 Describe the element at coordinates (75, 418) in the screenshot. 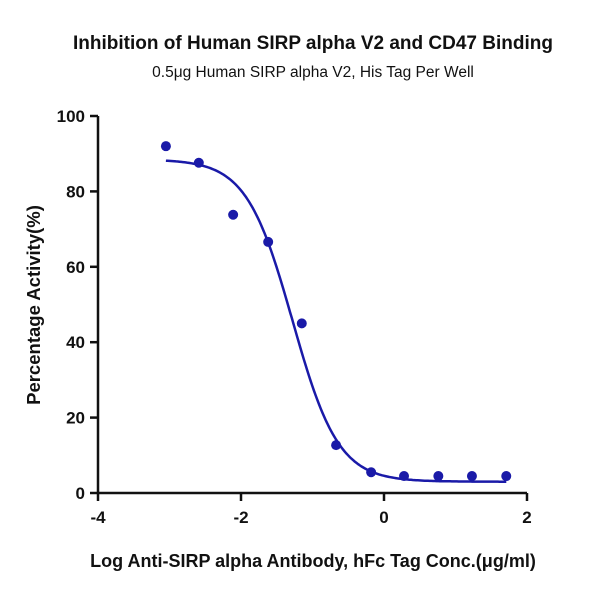

I see `y-tick-label: 20` at that location.